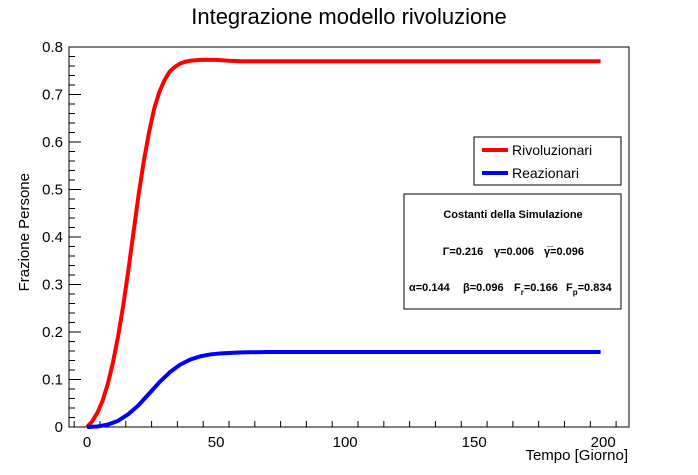 This screenshot has width=698, height=475. Describe the element at coordinates (517, 288) in the screenshot. I see `constant-fr-symbol: F` at that location.